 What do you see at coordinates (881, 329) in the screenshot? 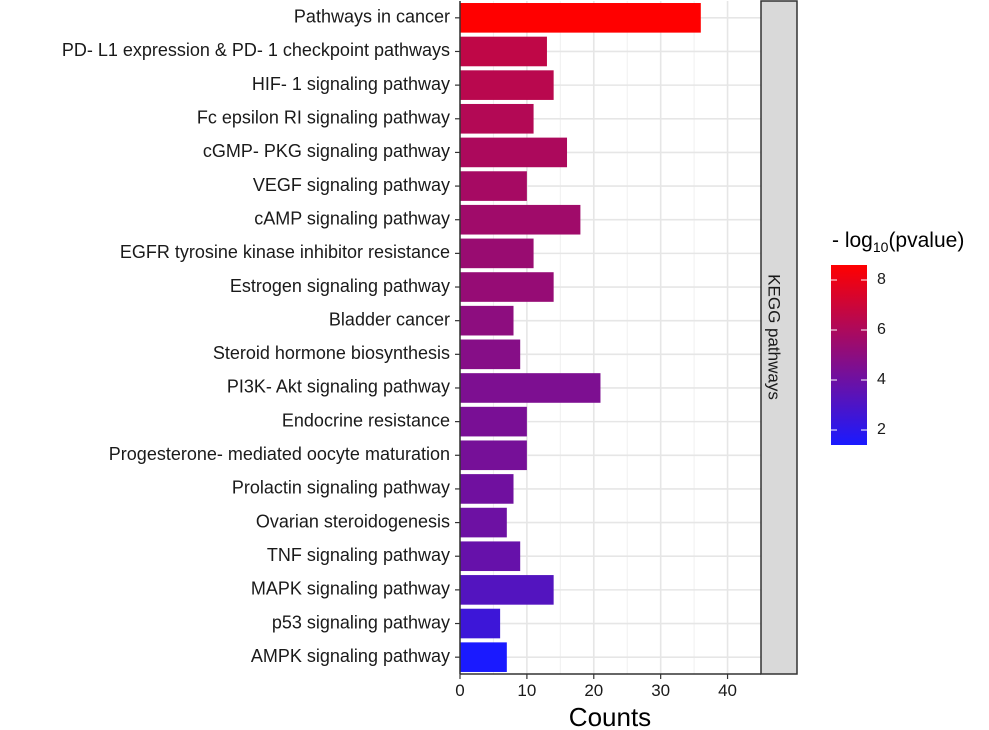
I see `legend-tick-label: 6` at bounding box center [881, 329].